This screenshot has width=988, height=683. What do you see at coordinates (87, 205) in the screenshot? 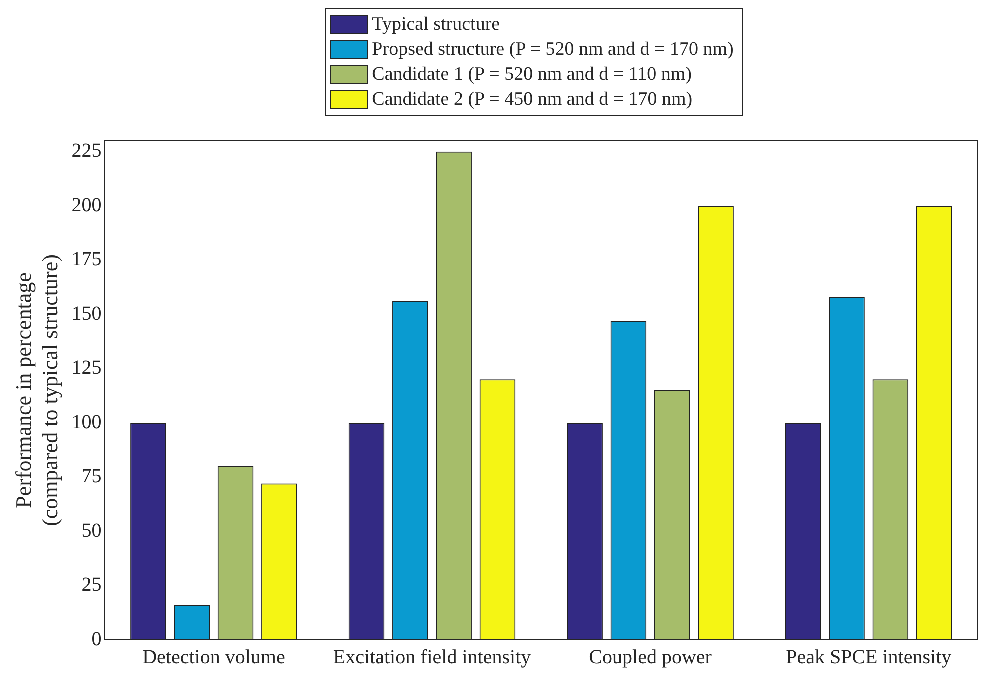
I see `y-tick-label: 200` at bounding box center [87, 205].